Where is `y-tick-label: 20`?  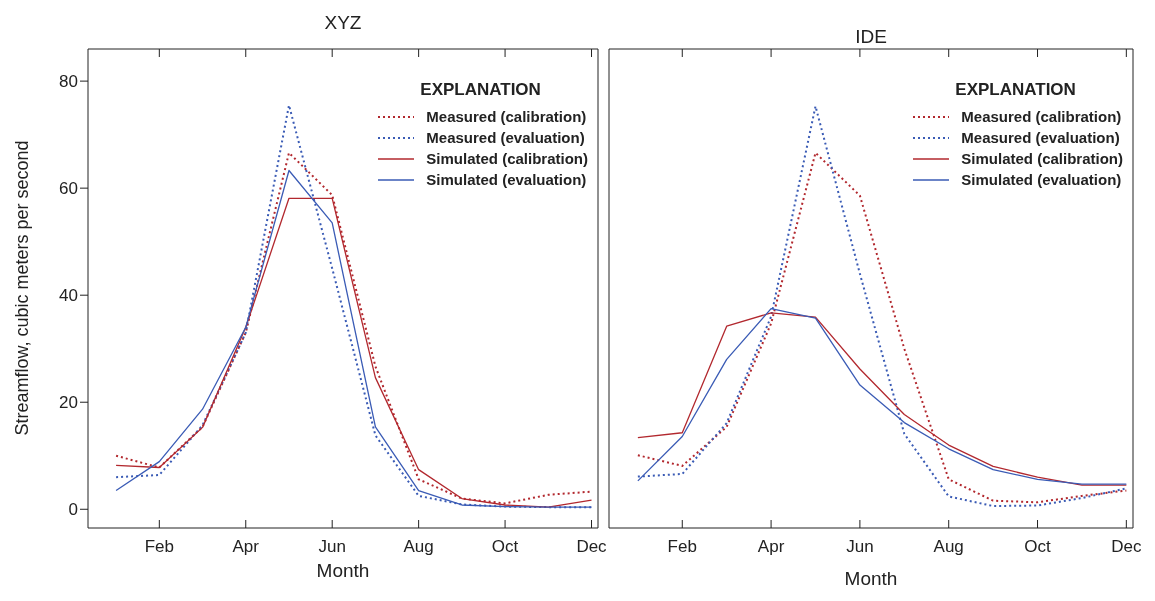
y-tick-label: 20 is located at coordinates (68, 403).